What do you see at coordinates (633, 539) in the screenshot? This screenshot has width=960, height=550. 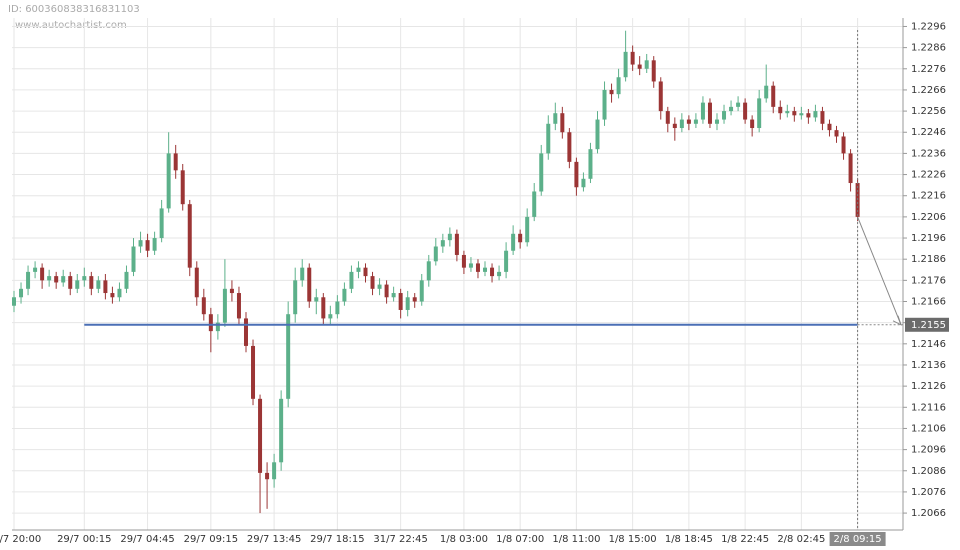 I see `x-tick-label: 1/8 15:00` at bounding box center [633, 539].